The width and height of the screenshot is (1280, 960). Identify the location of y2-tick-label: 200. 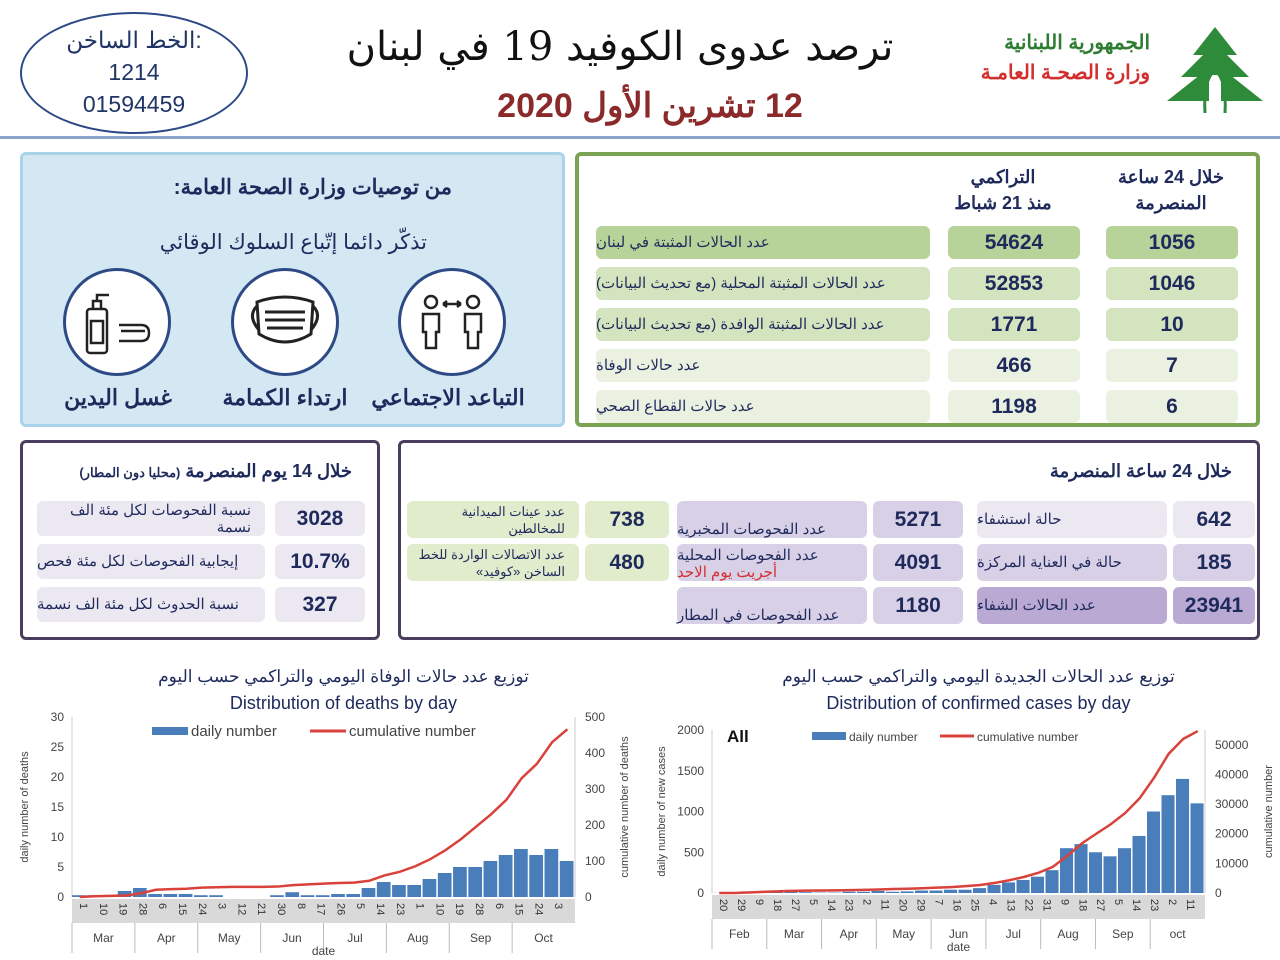
(595, 825).